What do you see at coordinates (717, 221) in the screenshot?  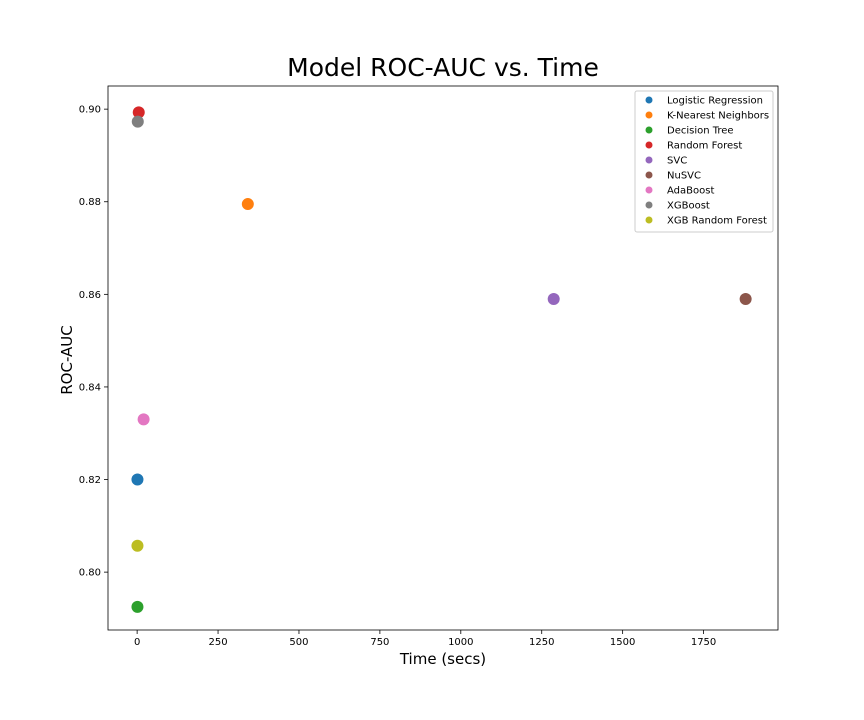 I see `legend-label: XGB Random Forest` at bounding box center [717, 221].